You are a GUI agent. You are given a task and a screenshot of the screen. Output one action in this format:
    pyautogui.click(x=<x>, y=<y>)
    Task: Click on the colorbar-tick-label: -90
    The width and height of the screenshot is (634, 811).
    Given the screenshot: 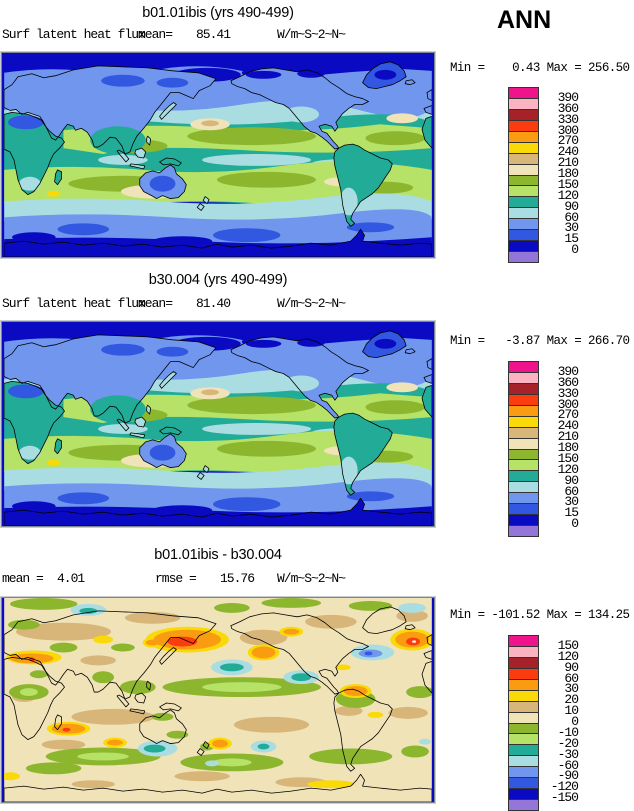 What is the action you would take?
    pyautogui.click(x=568, y=776)
    